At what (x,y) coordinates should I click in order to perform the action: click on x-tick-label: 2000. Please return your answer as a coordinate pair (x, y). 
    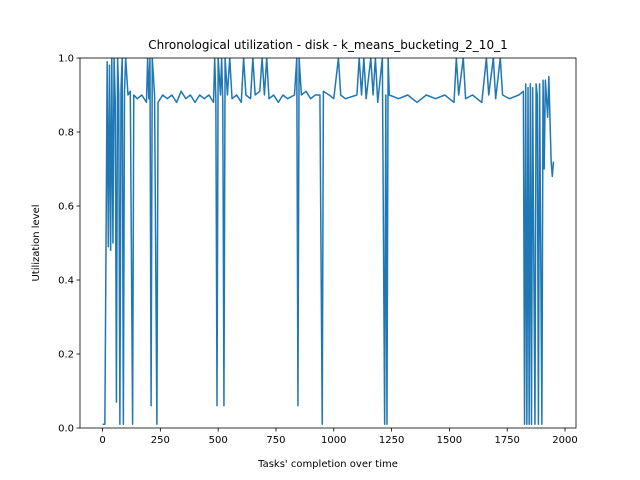
    Looking at the image, I should click on (564, 440).